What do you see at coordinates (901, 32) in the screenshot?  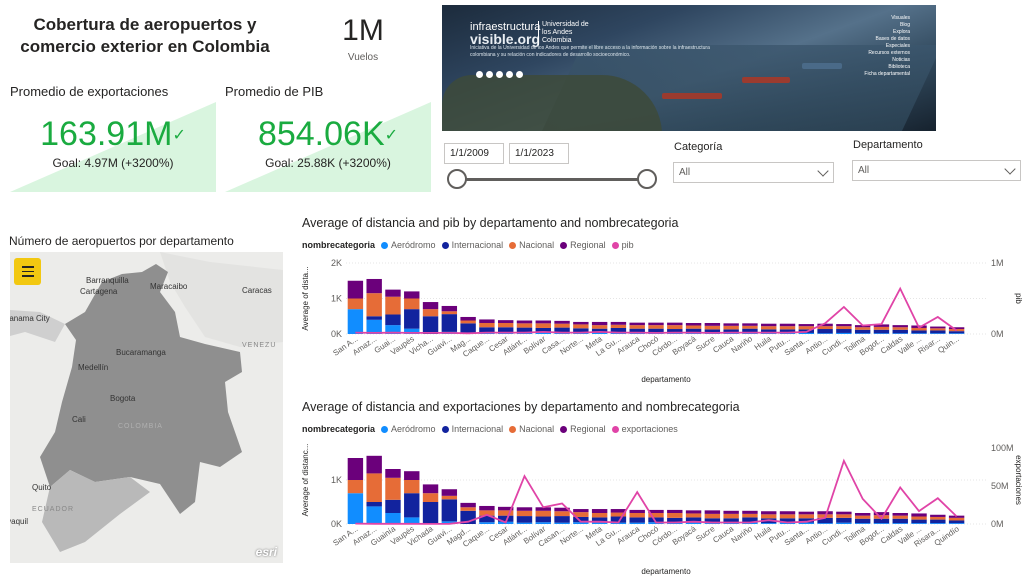 I see `banner-menu-item: Explora` at bounding box center [901, 32].